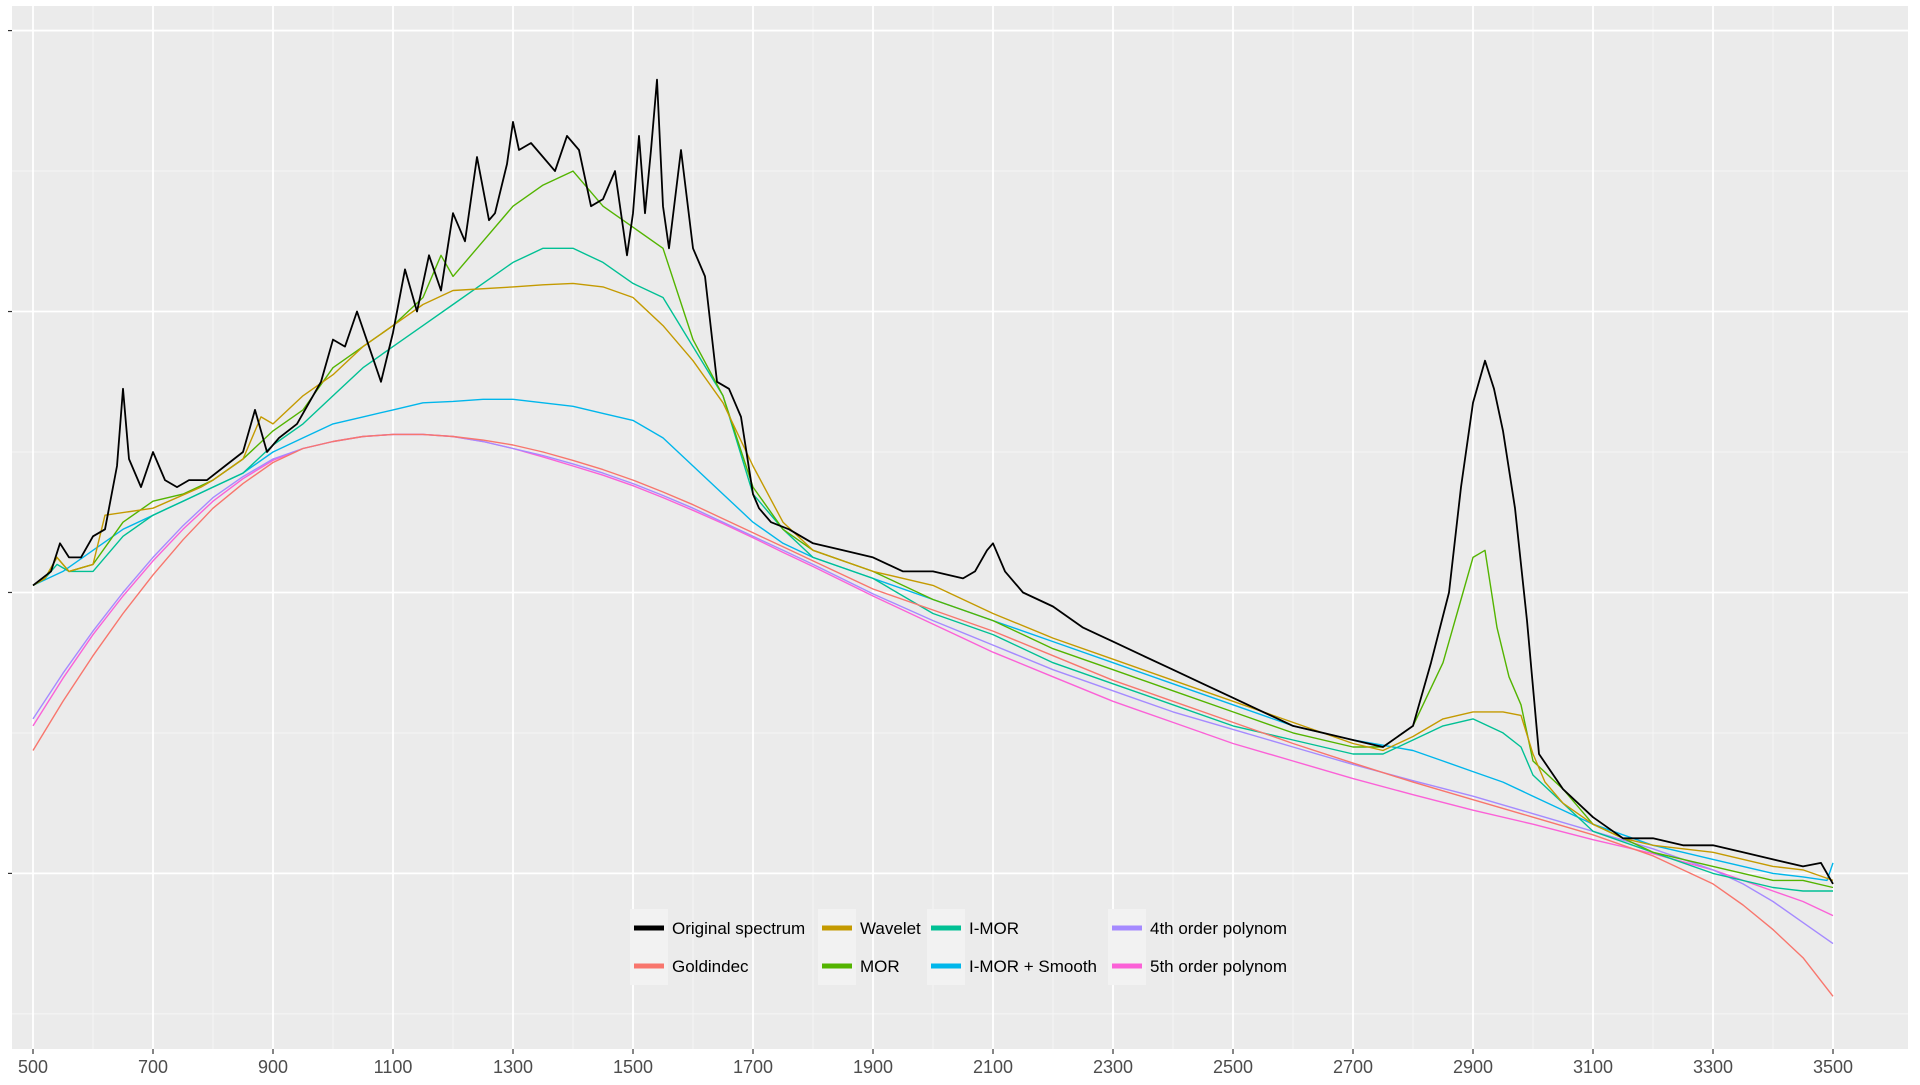 The width and height of the screenshot is (1920, 1085). Describe the element at coordinates (753, 1067) in the screenshot. I see `x-tick-label: 1700` at that location.